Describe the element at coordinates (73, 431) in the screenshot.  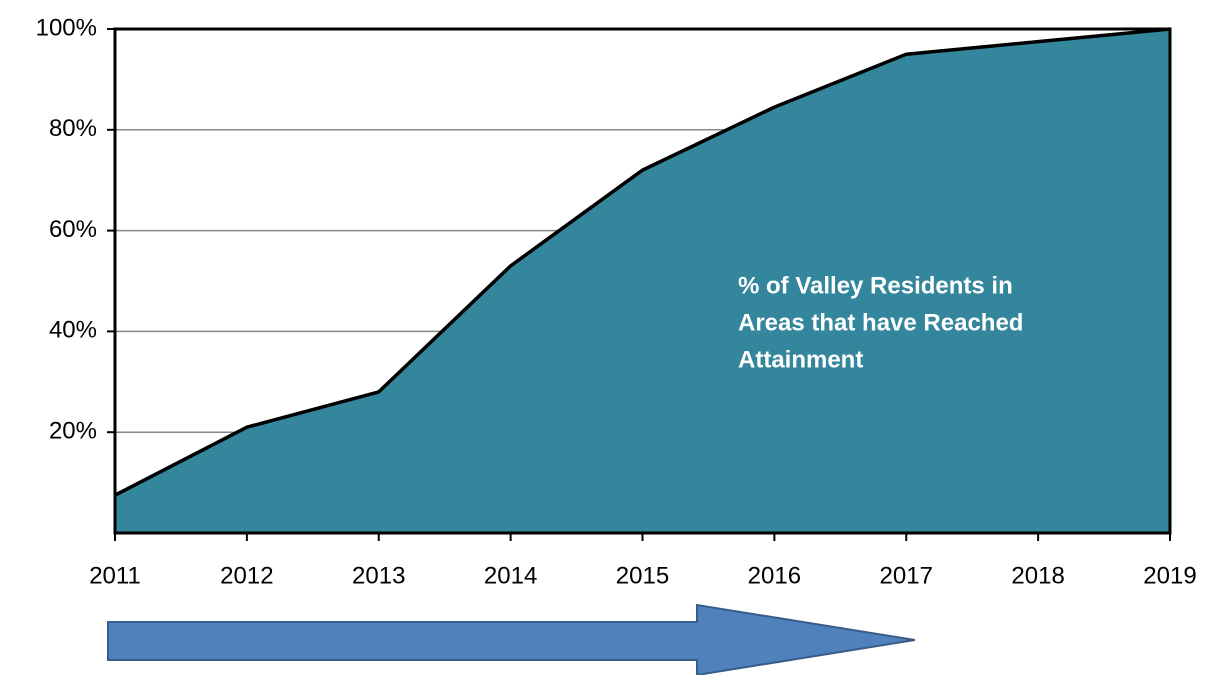
I see `y-tick-label: 20%` at that location.